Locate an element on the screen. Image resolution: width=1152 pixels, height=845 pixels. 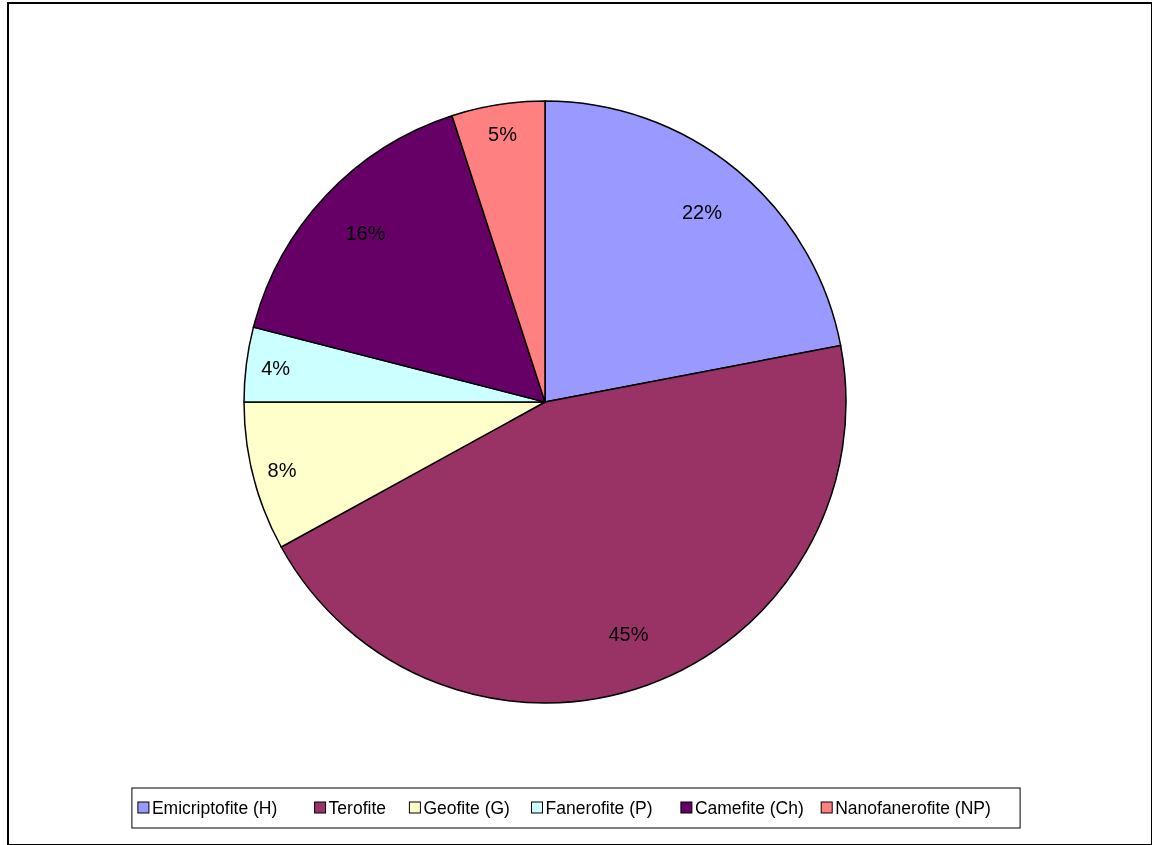
legend-label: Geofite (G) is located at coordinates (466, 808).